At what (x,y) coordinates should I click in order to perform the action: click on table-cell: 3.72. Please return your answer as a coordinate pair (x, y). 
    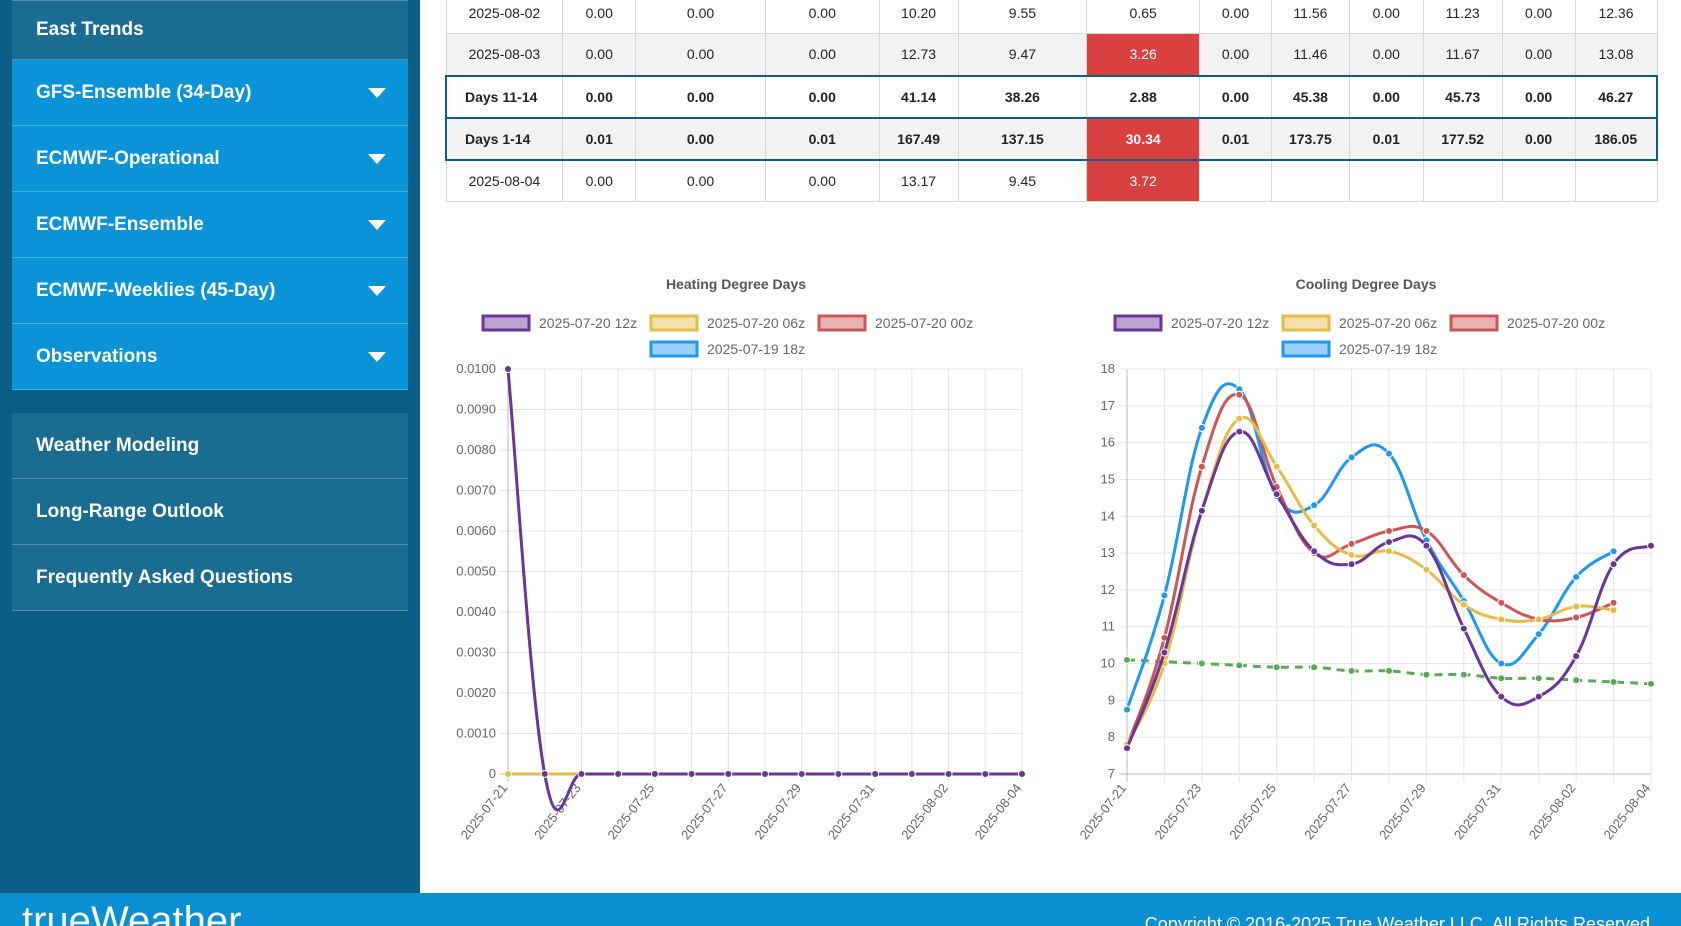
    Looking at the image, I should click on (1143, 180).